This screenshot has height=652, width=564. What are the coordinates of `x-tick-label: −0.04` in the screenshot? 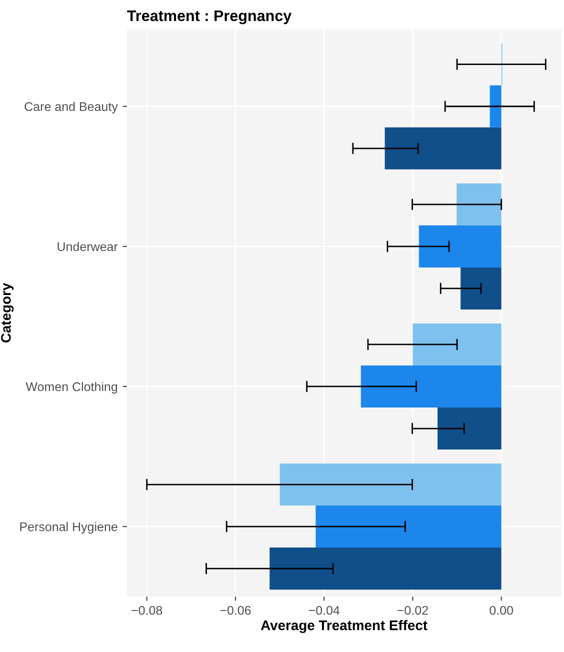 It's located at (324, 610).